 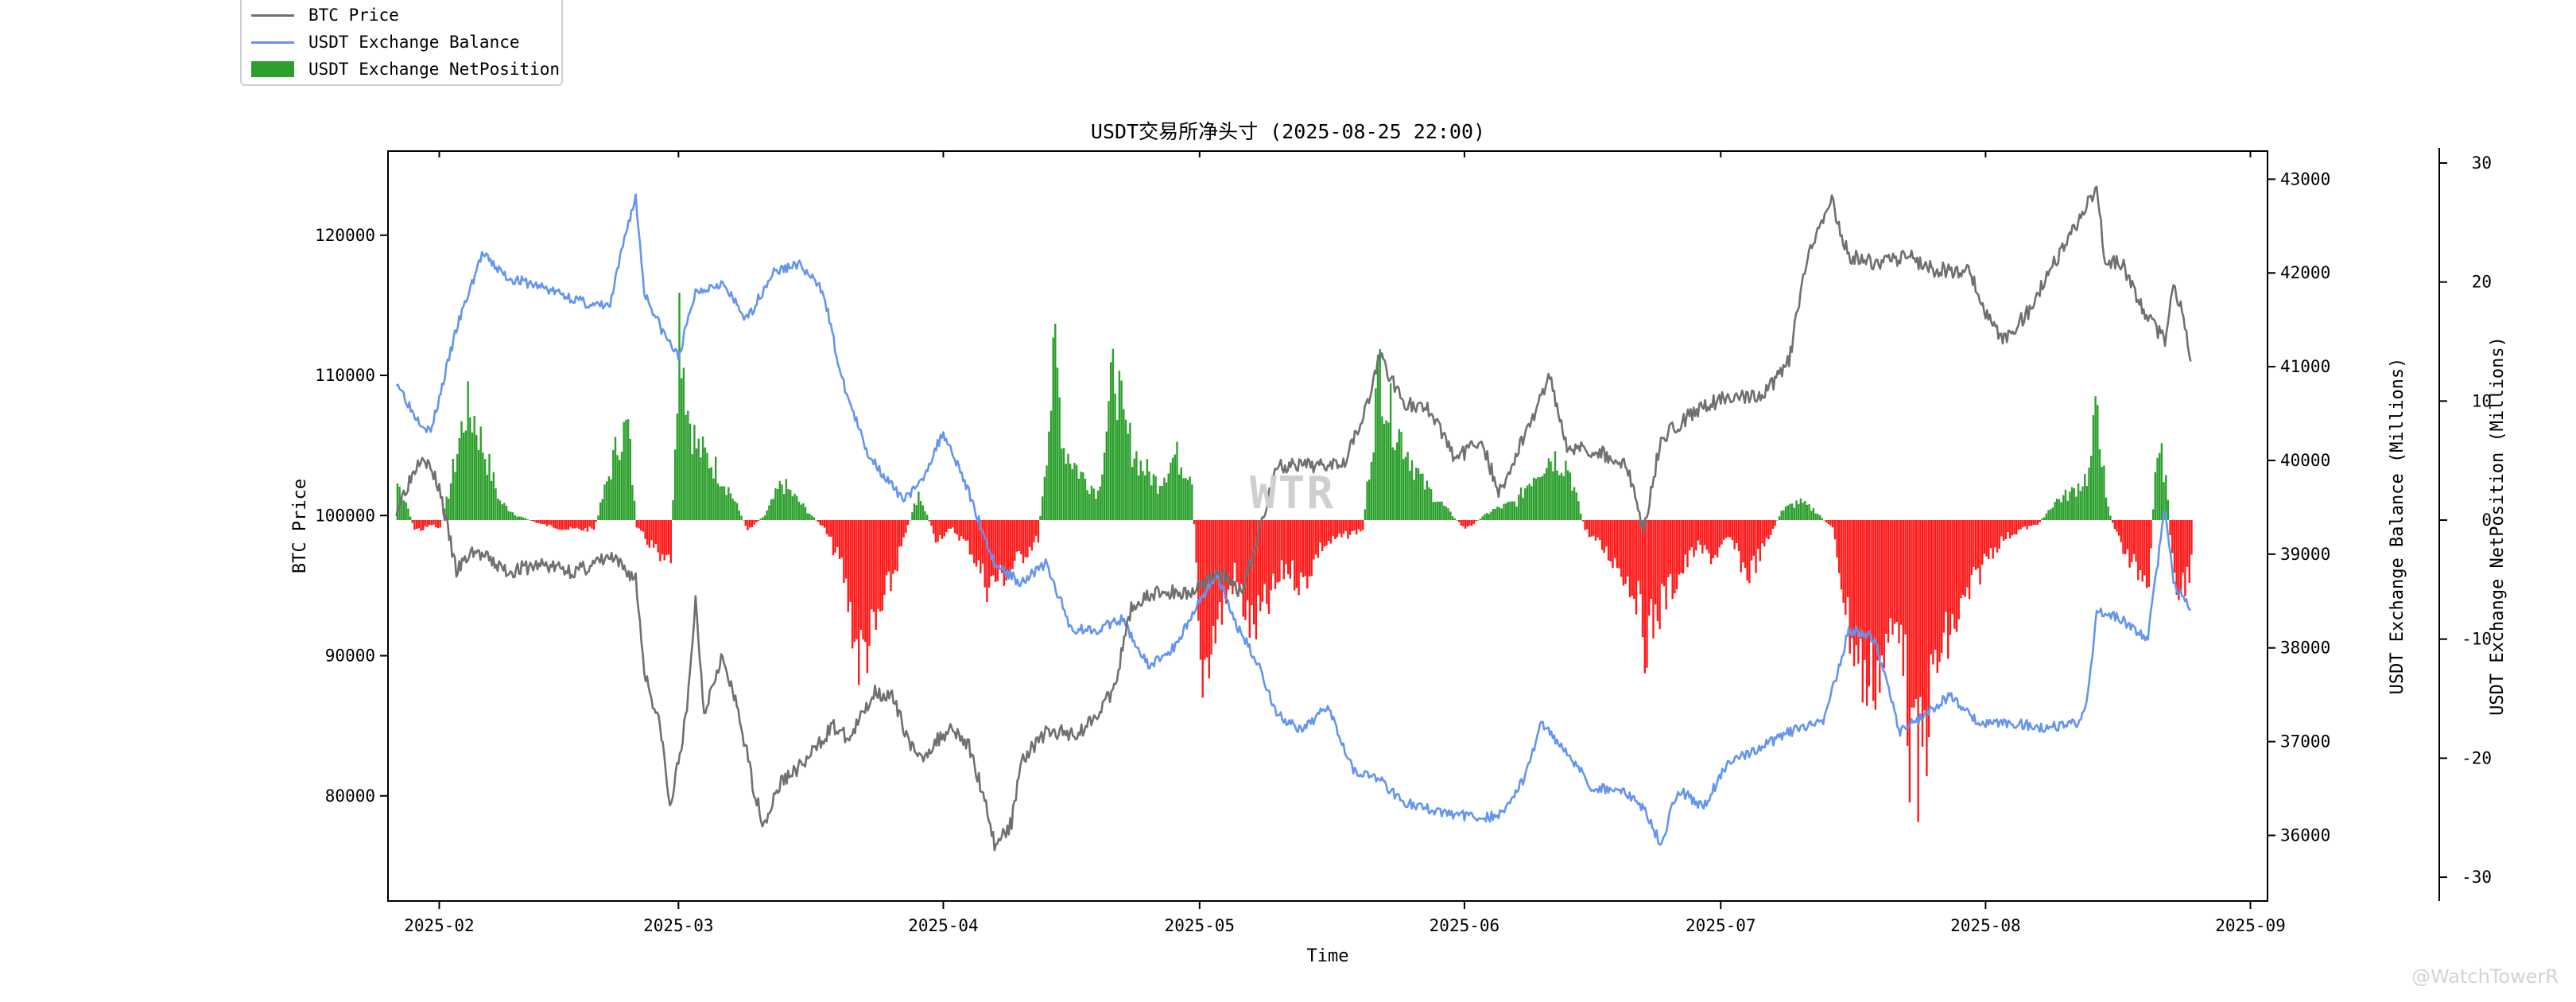 What do you see at coordinates (350, 796) in the screenshot?
I see `left-tick-label: 80000` at bounding box center [350, 796].